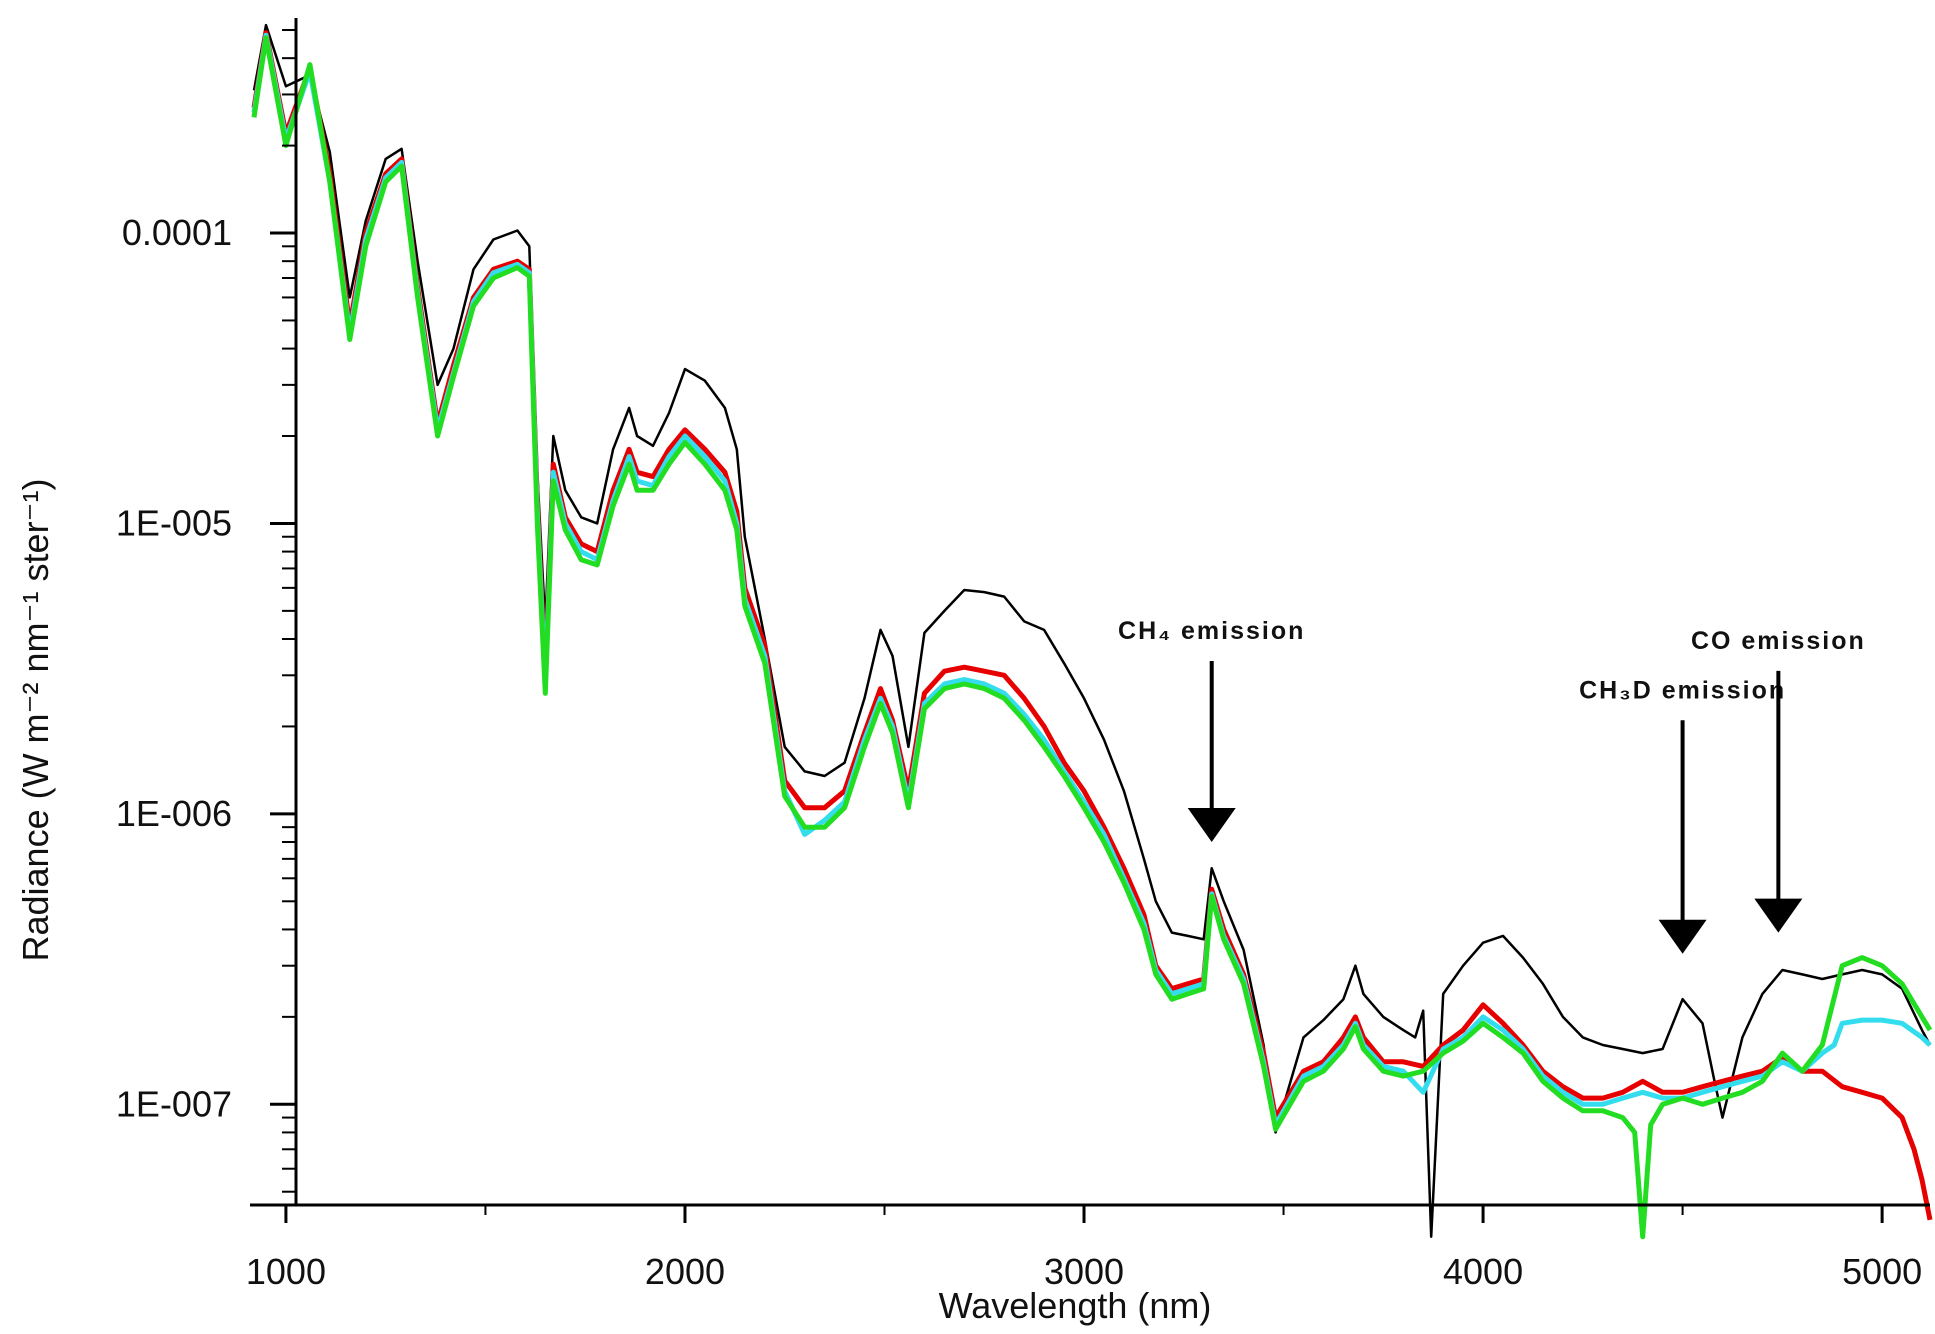 This screenshot has height=1334, width=1935. What do you see at coordinates (1084, 1271) in the screenshot?
I see `x-tick-label: 3000` at bounding box center [1084, 1271].